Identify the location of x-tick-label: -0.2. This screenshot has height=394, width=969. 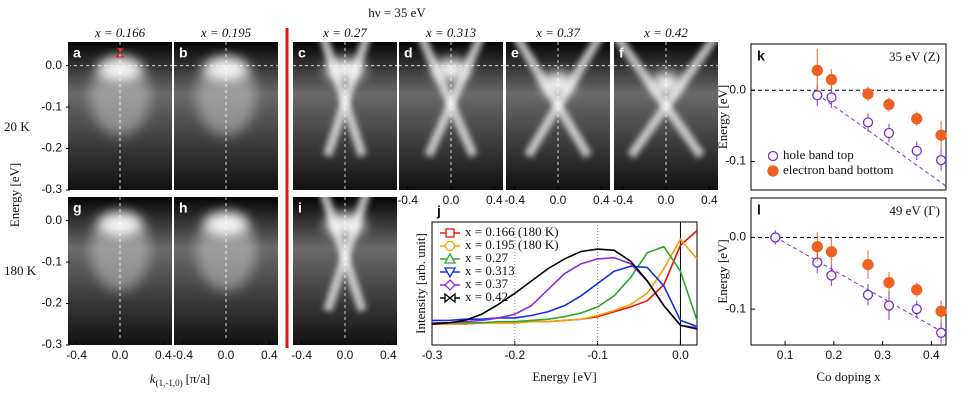
(514, 355).